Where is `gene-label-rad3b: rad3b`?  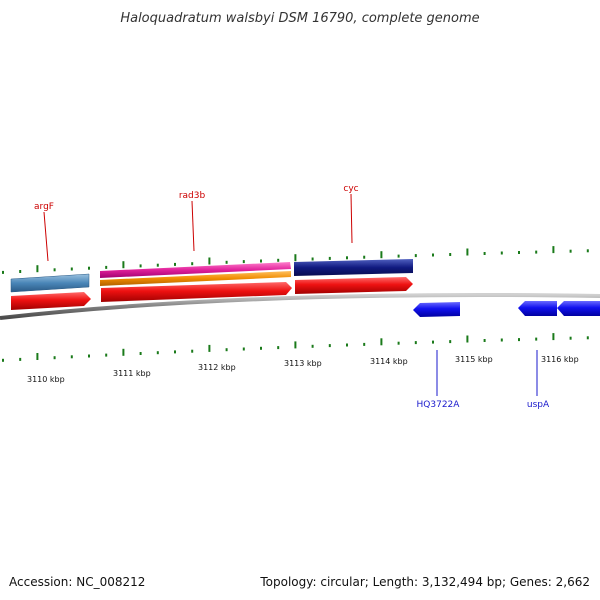
gene-label-rad3b: rad3b is located at coordinates (192, 196).